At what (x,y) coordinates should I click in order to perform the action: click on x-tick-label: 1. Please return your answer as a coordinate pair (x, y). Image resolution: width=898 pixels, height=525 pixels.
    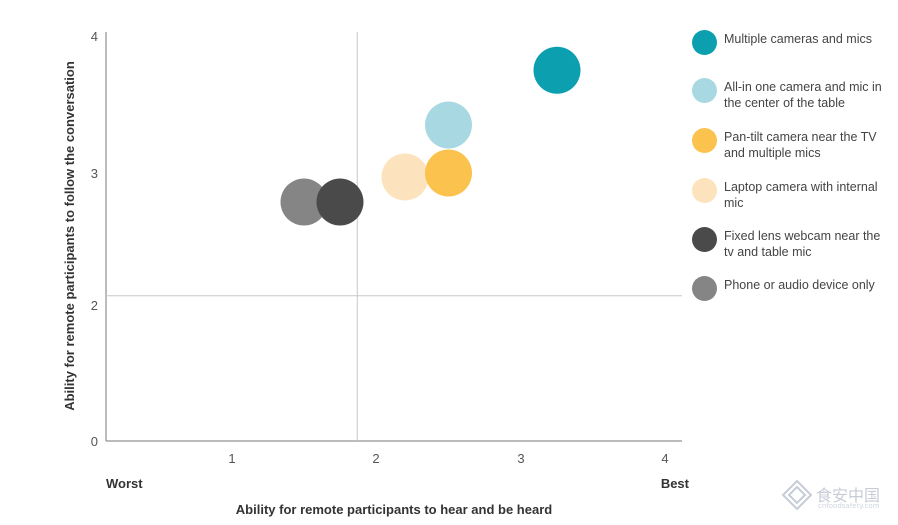
    Looking at the image, I should click on (231, 458).